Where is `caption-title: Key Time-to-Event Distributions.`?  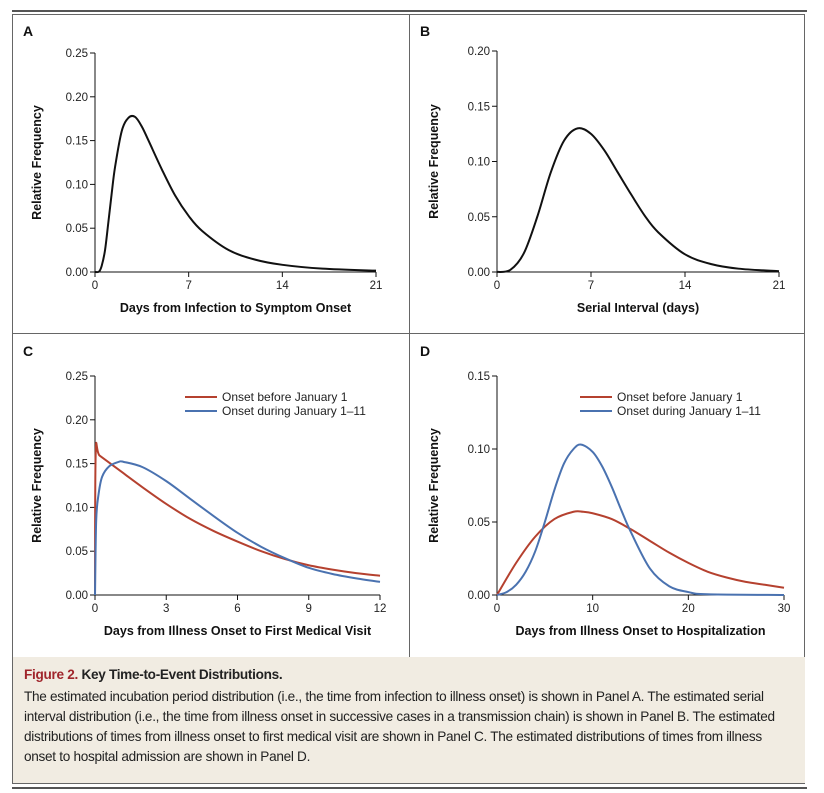 caption-title: Key Time-to-Event Distributions. is located at coordinates (182, 674).